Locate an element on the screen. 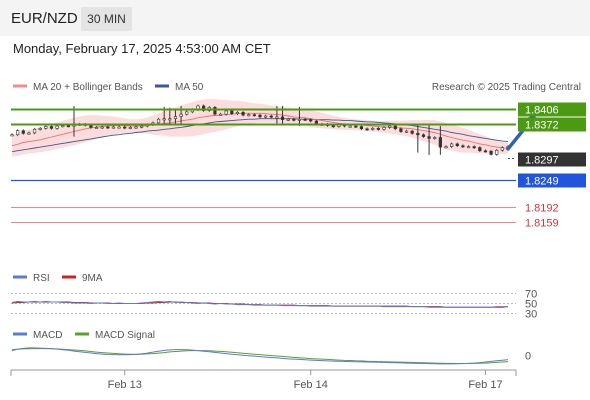 This screenshot has height=400, width=590. bollinger-band is located at coordinates (260, 128).